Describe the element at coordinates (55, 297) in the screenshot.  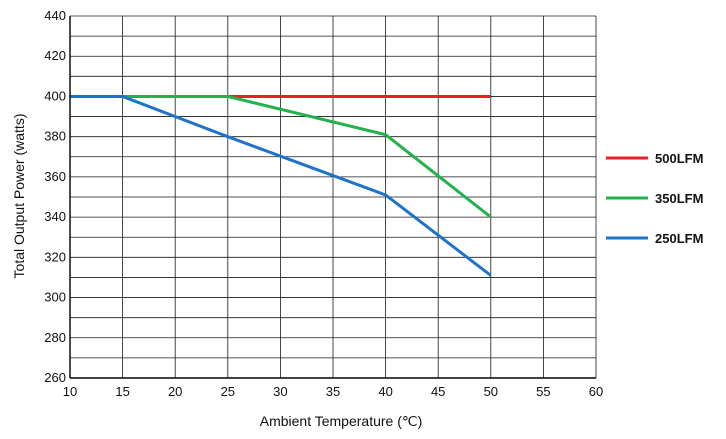
I see `y-tick-label: 300` at that location.